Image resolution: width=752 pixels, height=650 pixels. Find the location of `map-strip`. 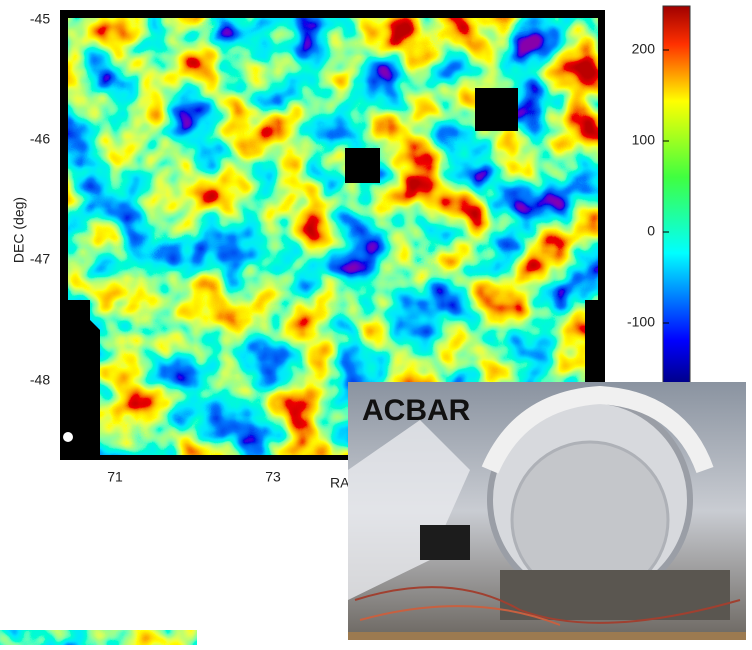

map-strip is located at coordinates (98, 637).